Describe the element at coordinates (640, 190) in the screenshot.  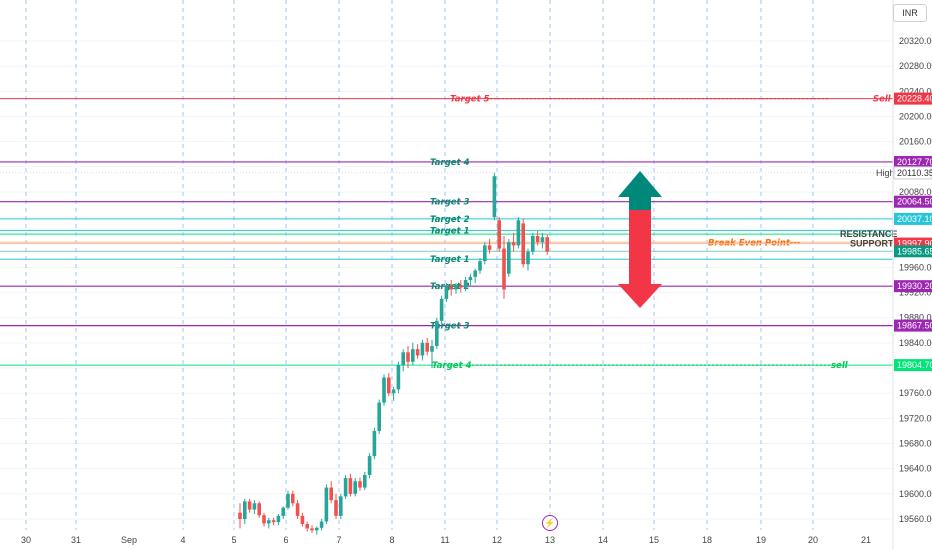
I see `up-arrow-icon` at that location.